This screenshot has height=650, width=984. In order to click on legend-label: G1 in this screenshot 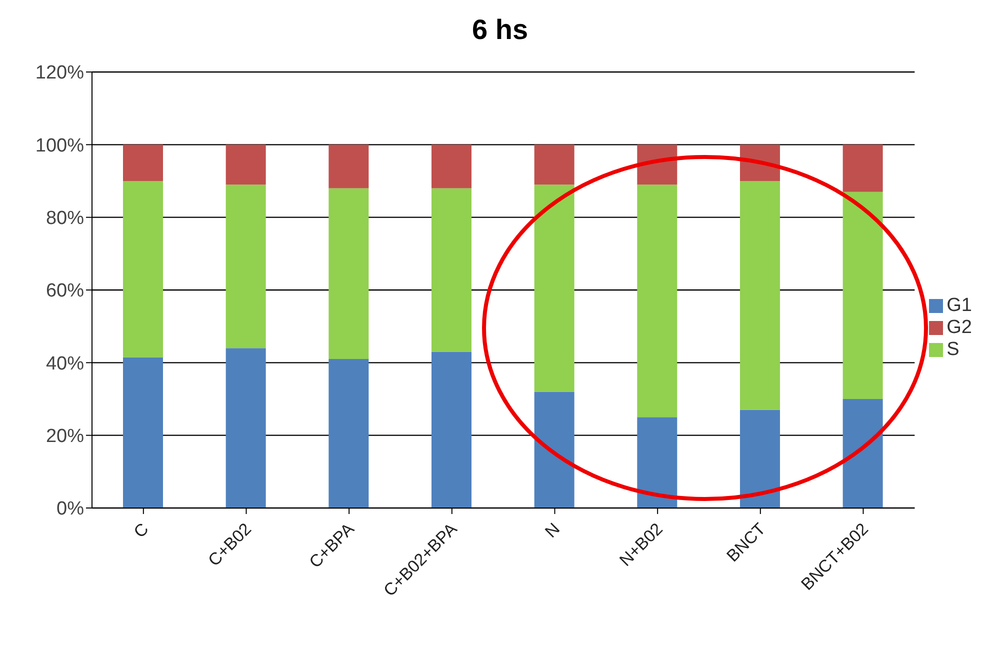, I will do `click(959, 305)`.